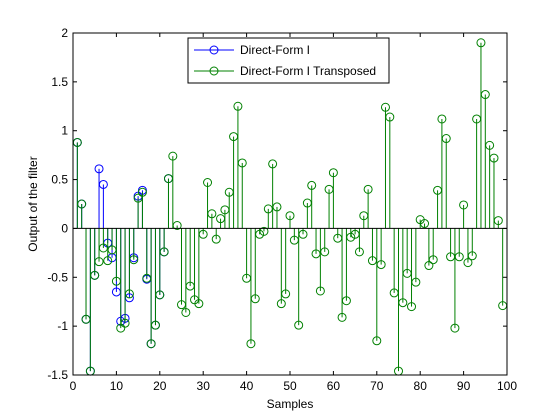 This screenshot has height=420, width=560. Describe the element at coordinates (290, 404) in the screenshot. I see `x-axis-label: Samples` at that location.